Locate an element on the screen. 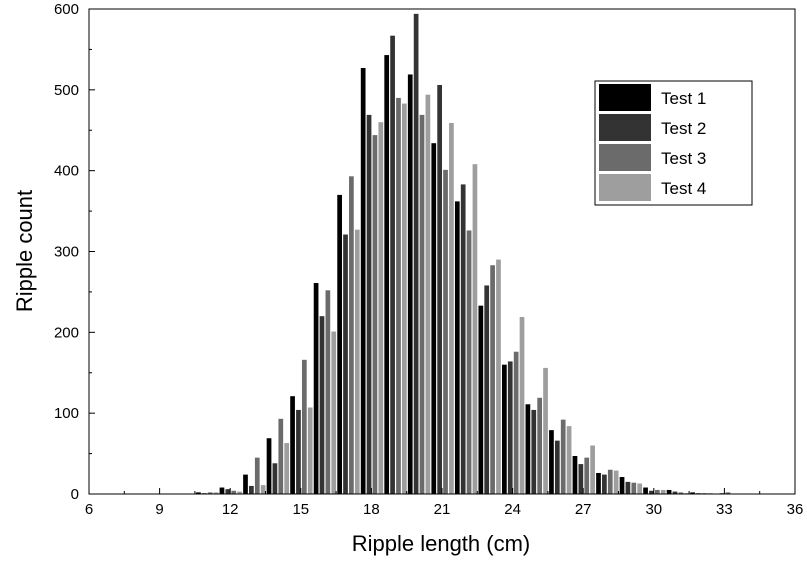  legend-swatch-test2 is located at coordinates (625, 127).